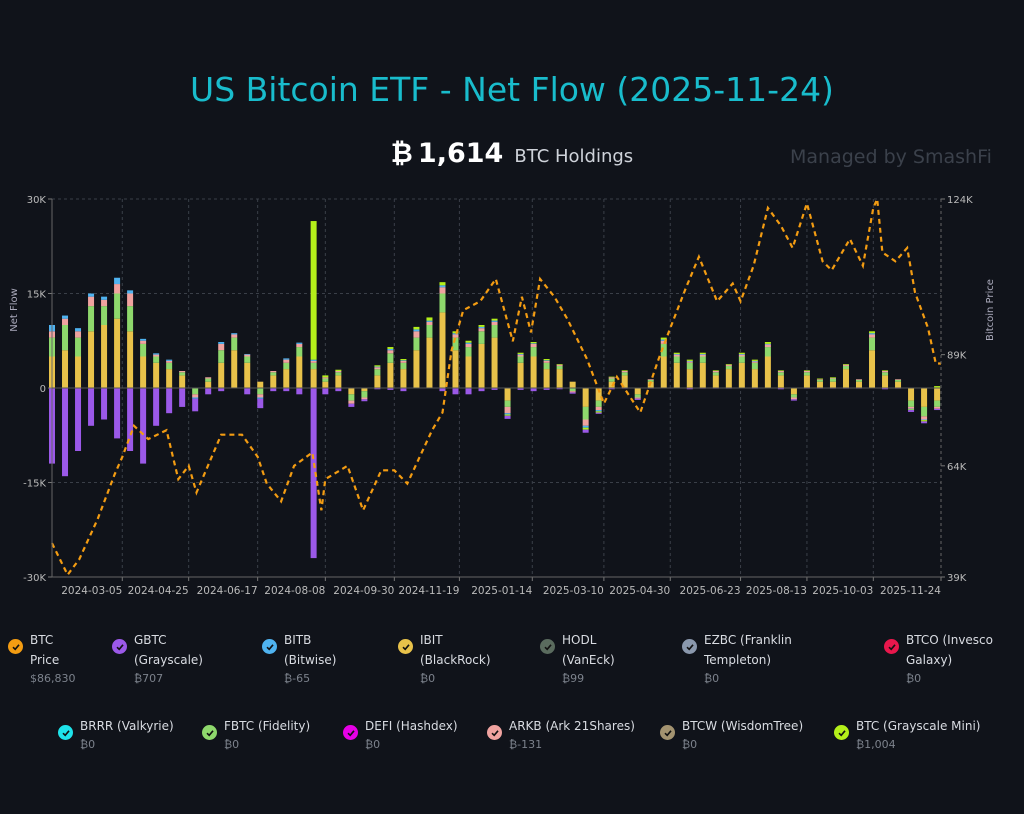 The width and height of the screenshot is (1024, 814). I want to click on legend-label: EZBC (Franklin, so click(748, 640).